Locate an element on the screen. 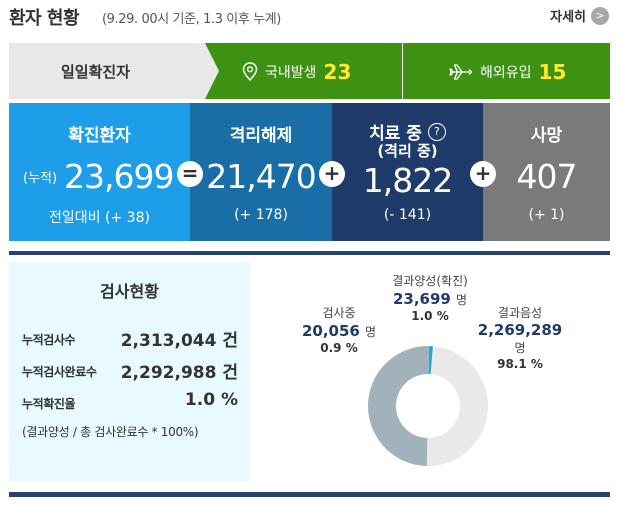 Image resolution: width=620 pixels, height=505 pixels. positive-name: 결과양성(확진) is located at coordinates (430, 281).